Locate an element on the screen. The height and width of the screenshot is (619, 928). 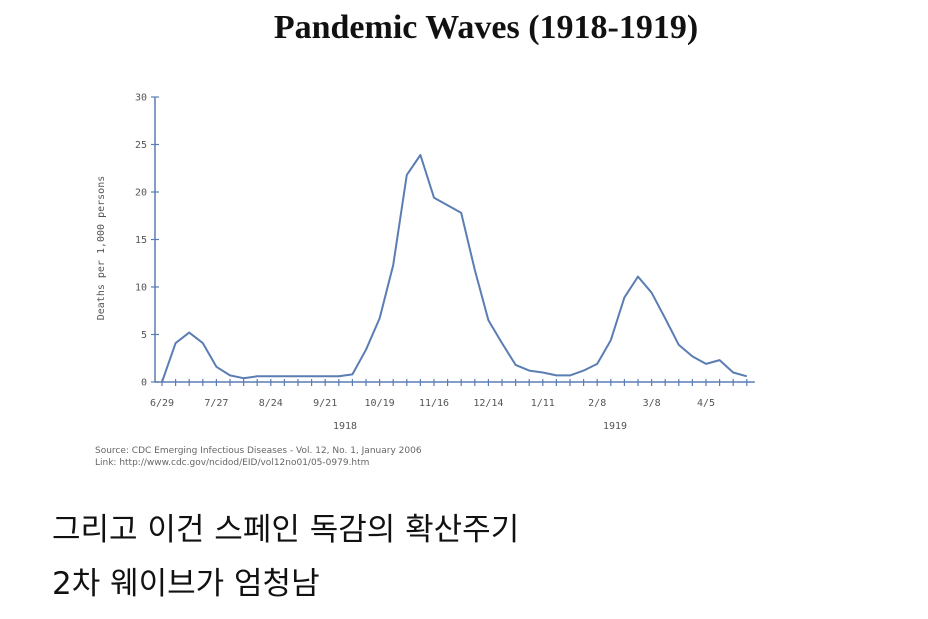
x-tick-label: 2/8 is located at coordinates (597, 403).